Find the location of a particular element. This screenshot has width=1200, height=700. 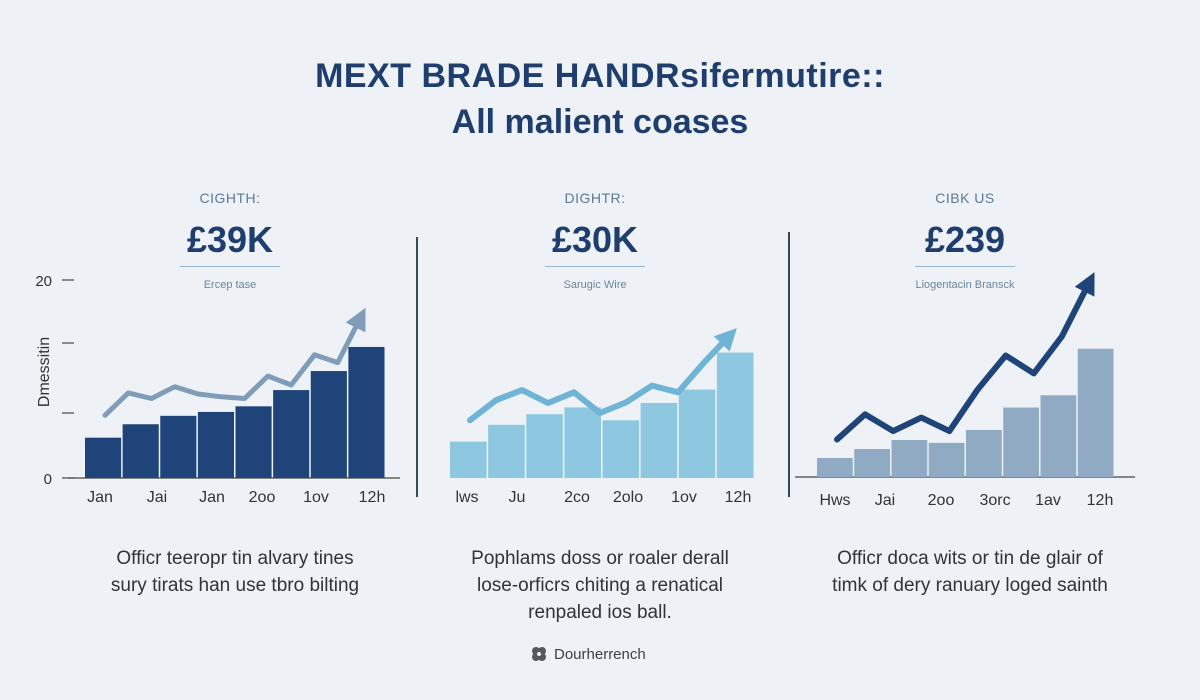

kpi-subtitle: Ercep tase is located at coordinates (230, 285).